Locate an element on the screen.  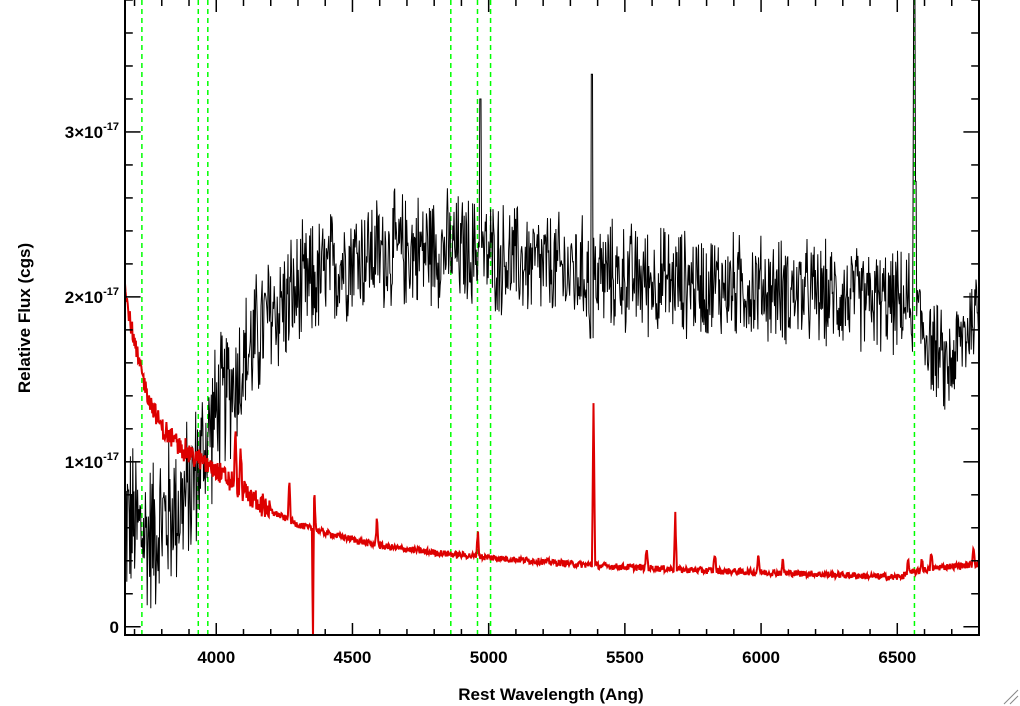
x-tick-label: 6500 is located at coordinates (897, 657).